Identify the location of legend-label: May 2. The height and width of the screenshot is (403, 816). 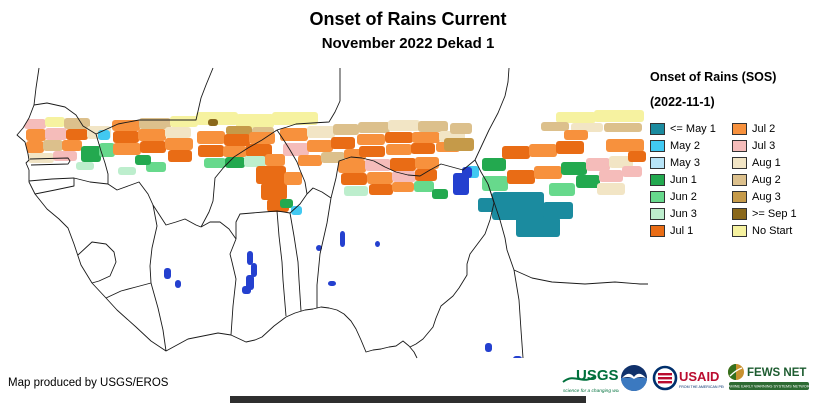
(685, 145).